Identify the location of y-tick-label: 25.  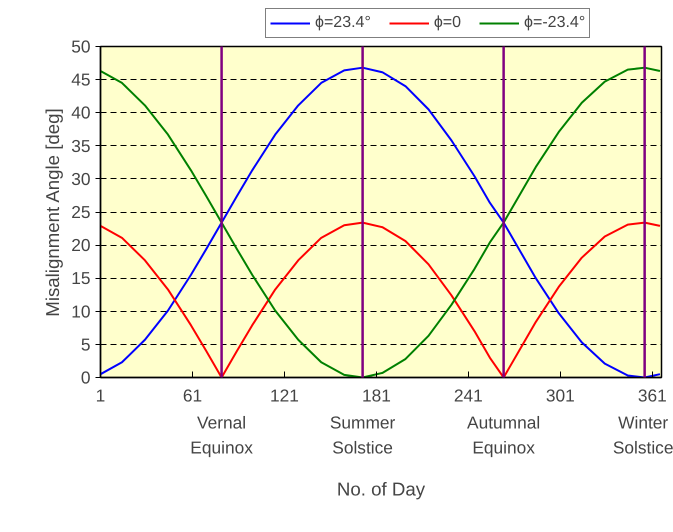
(81, 212).